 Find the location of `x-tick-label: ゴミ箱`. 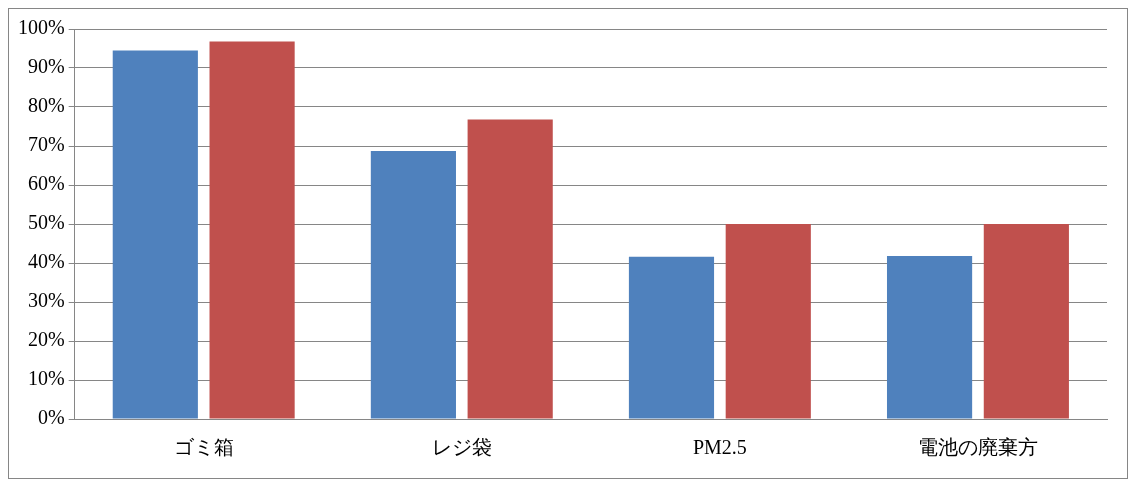

x-tick-label: ゴミ箱 is located at coordinates (203, 447).